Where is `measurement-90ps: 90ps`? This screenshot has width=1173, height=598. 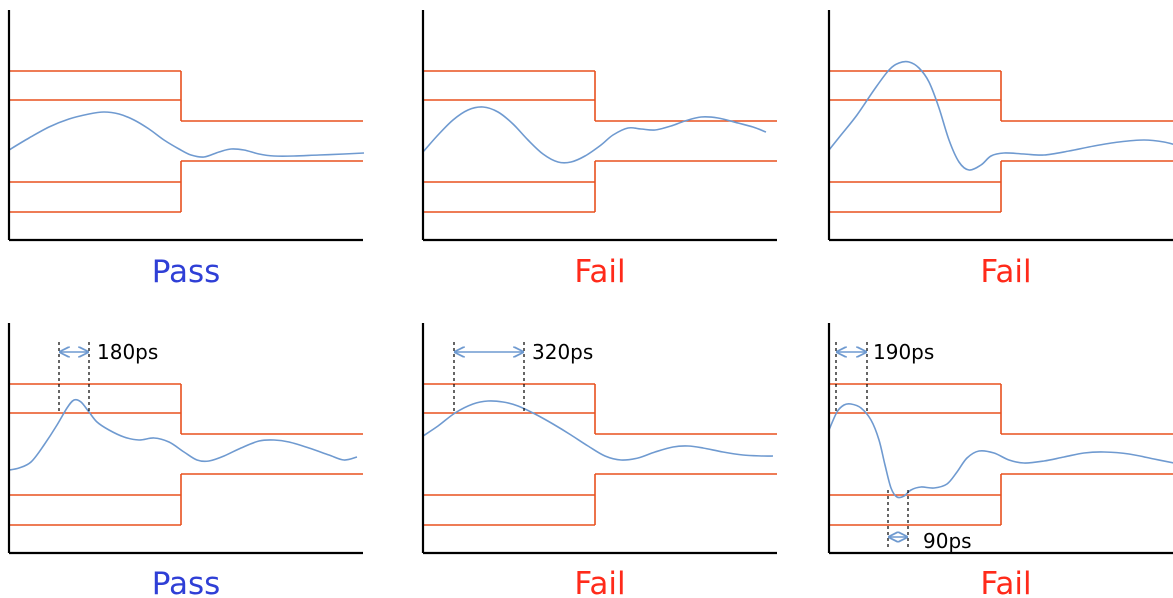 measurement-90ps: 90ps is located at coordinates (929, 521).